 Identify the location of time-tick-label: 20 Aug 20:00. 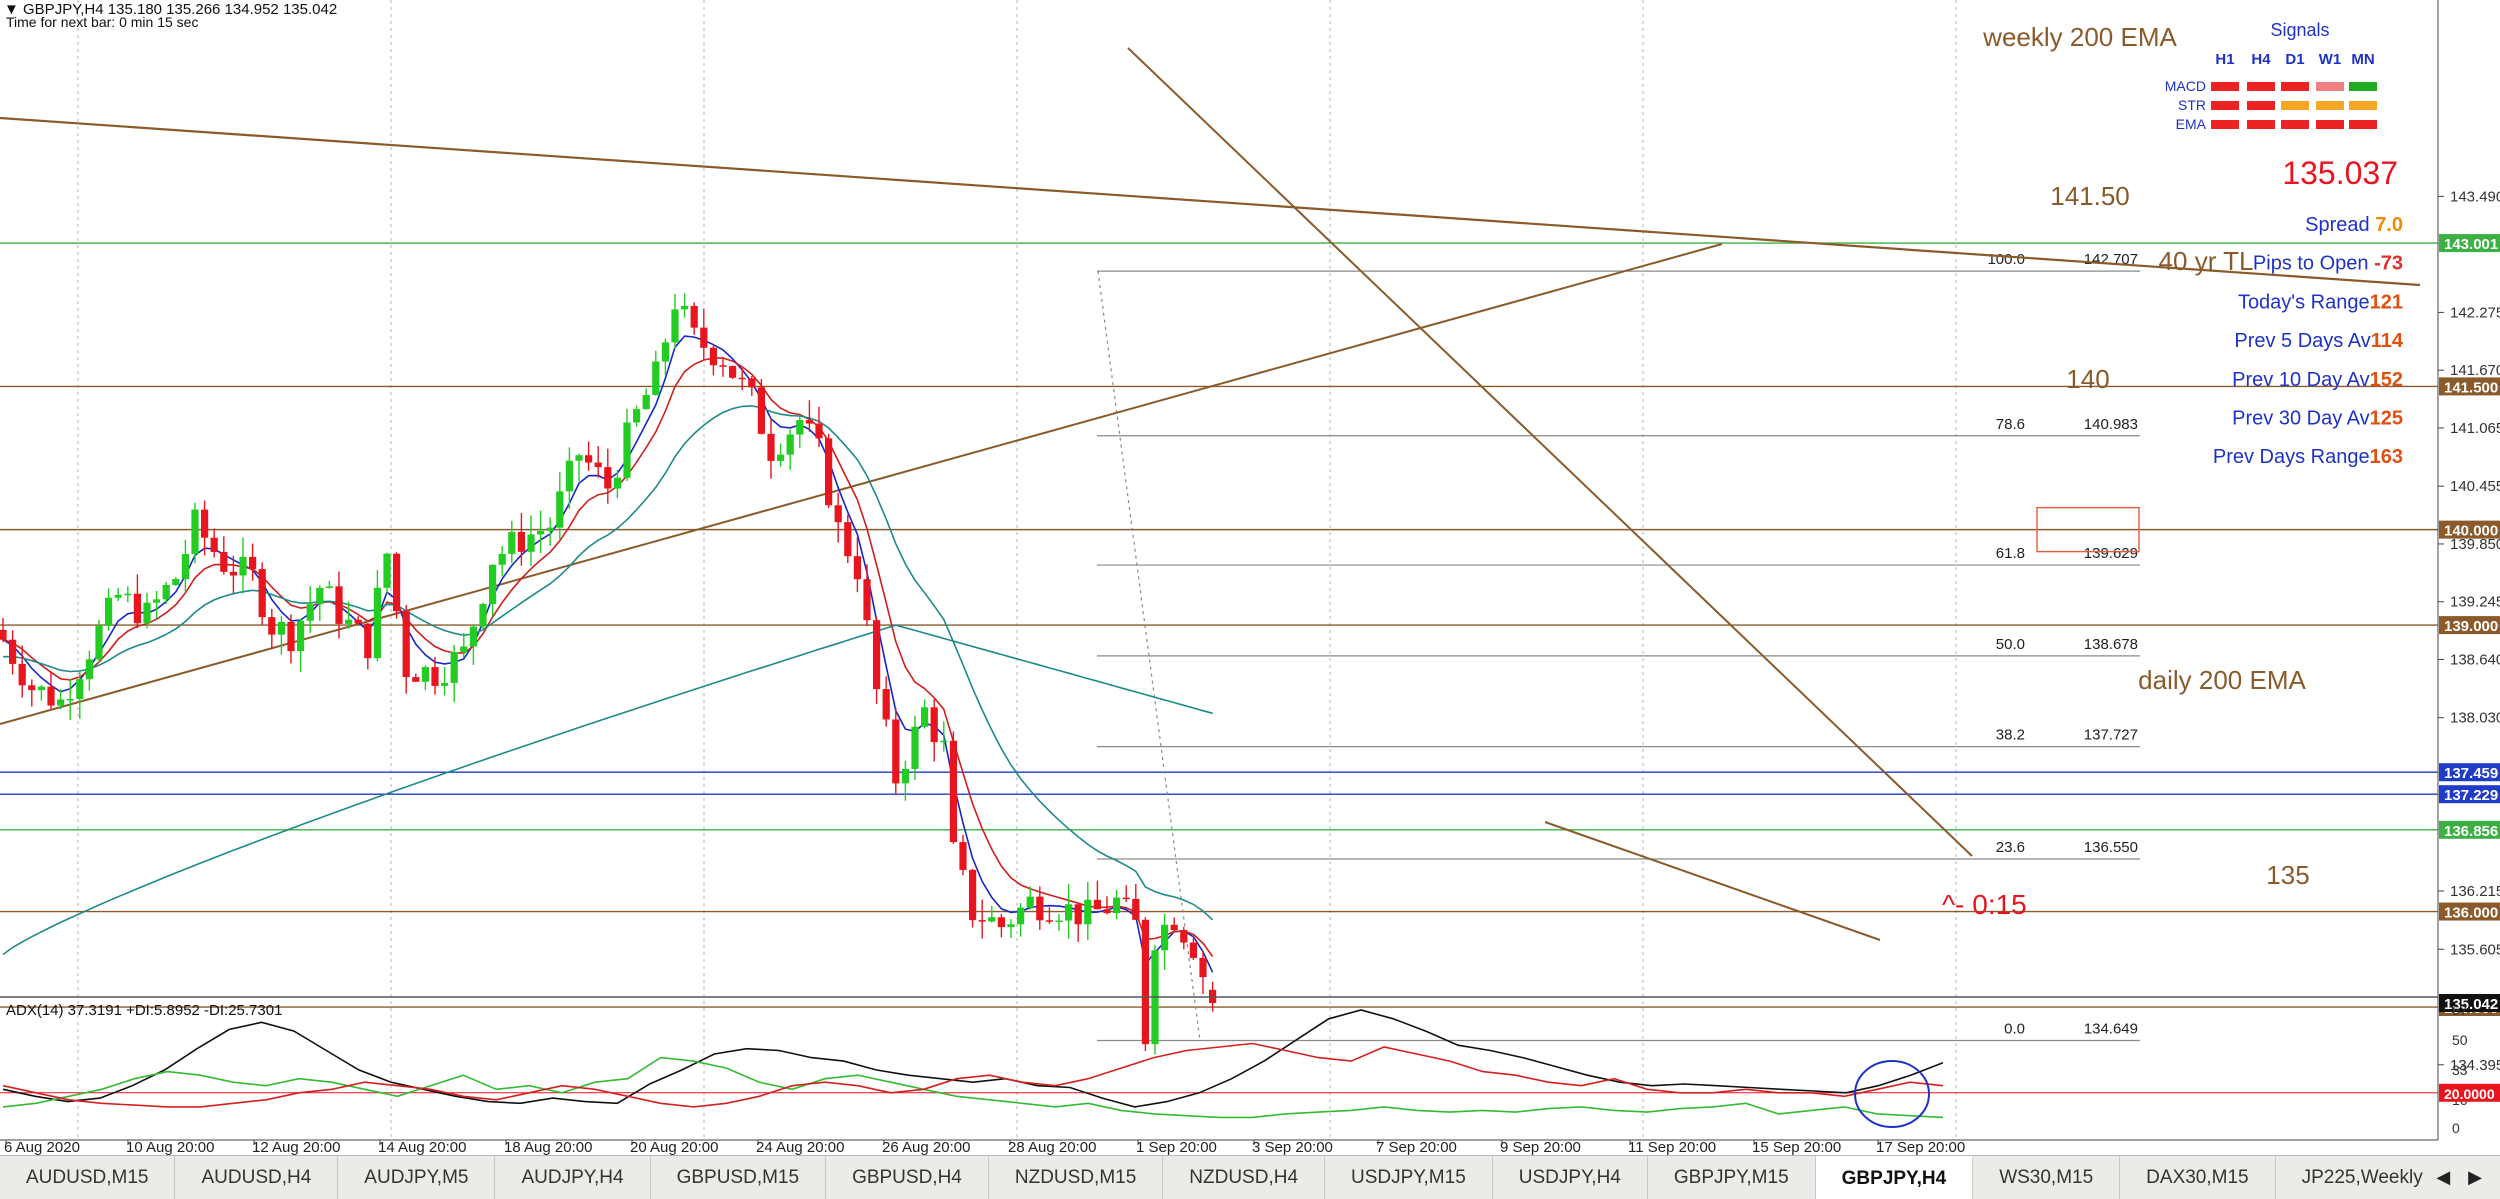
(674, 1147).